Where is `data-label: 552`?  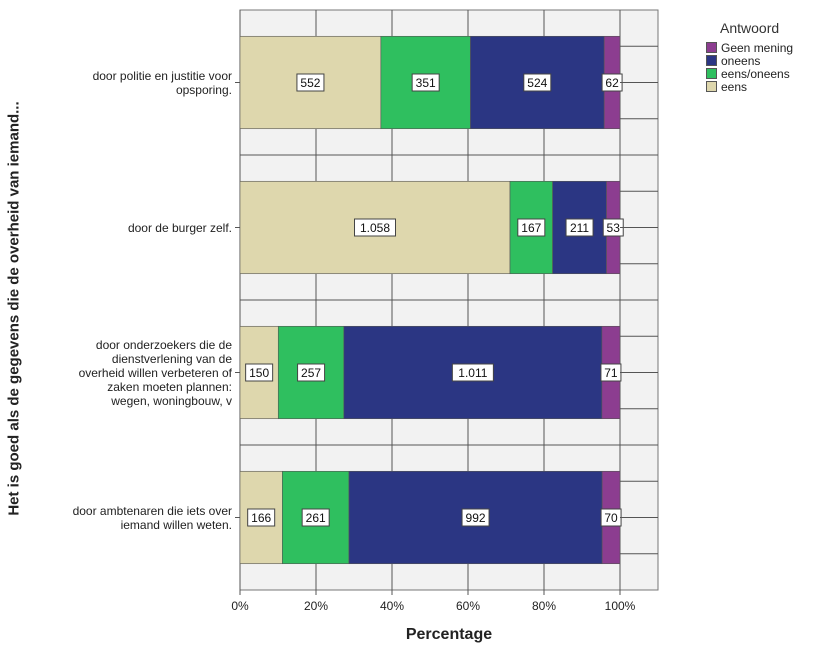
data-label: 552 is located at coordinates (310, 83).